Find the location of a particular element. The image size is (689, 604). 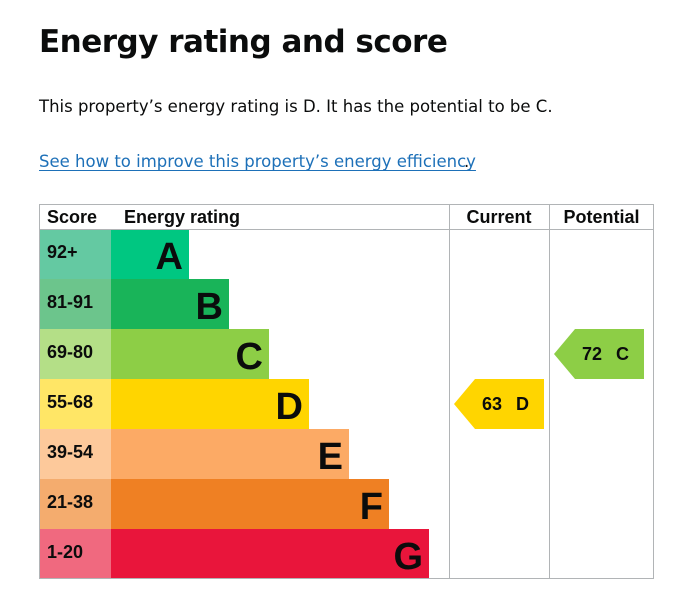

current-rating-arrow is located at coordinates (499, 404).